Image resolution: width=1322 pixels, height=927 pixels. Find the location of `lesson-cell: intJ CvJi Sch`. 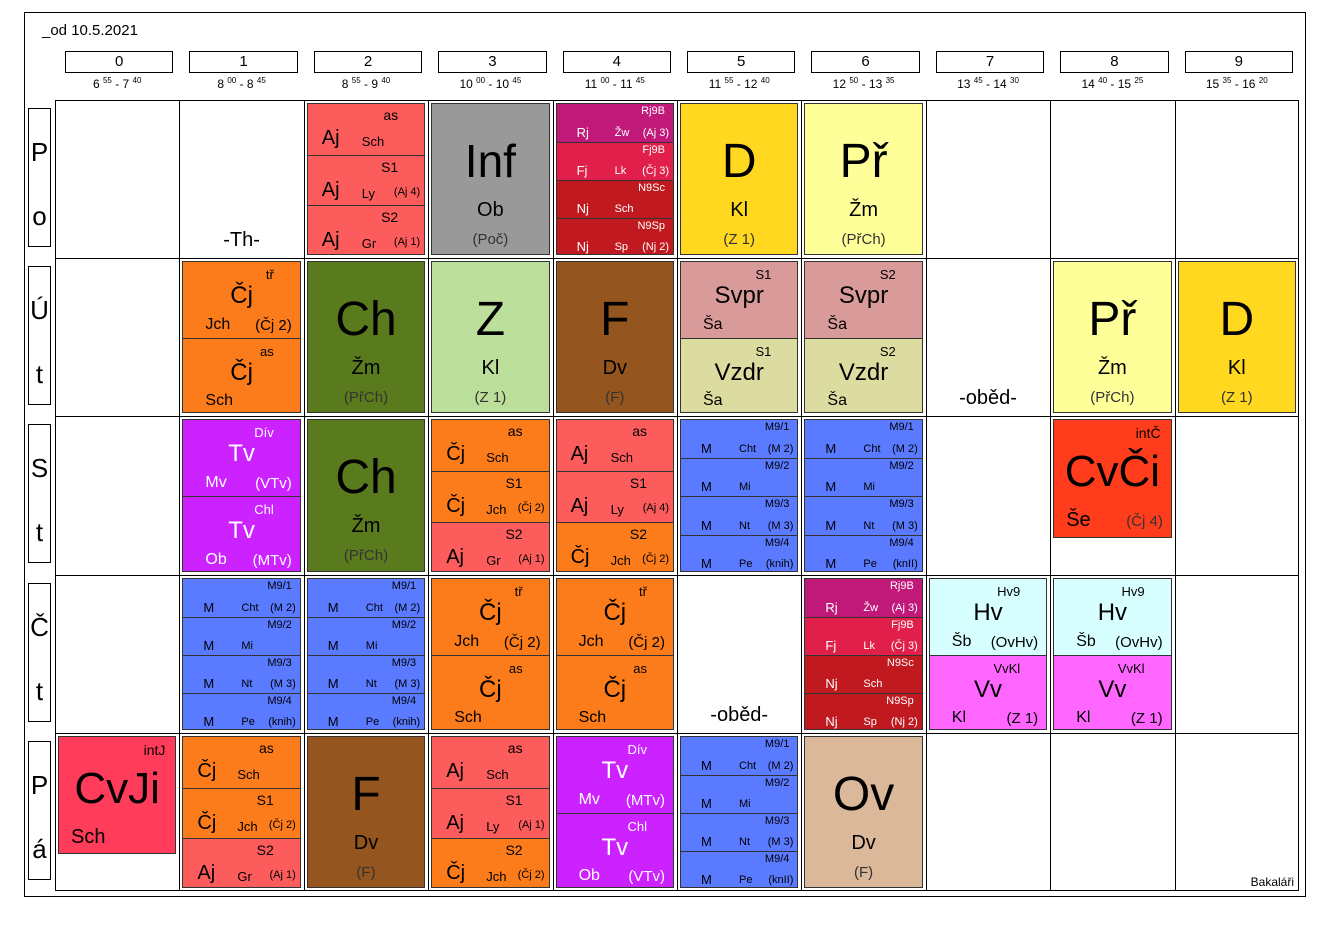

lesson-cell: intJ CvJi Sch is located at coordinates (117, 794).